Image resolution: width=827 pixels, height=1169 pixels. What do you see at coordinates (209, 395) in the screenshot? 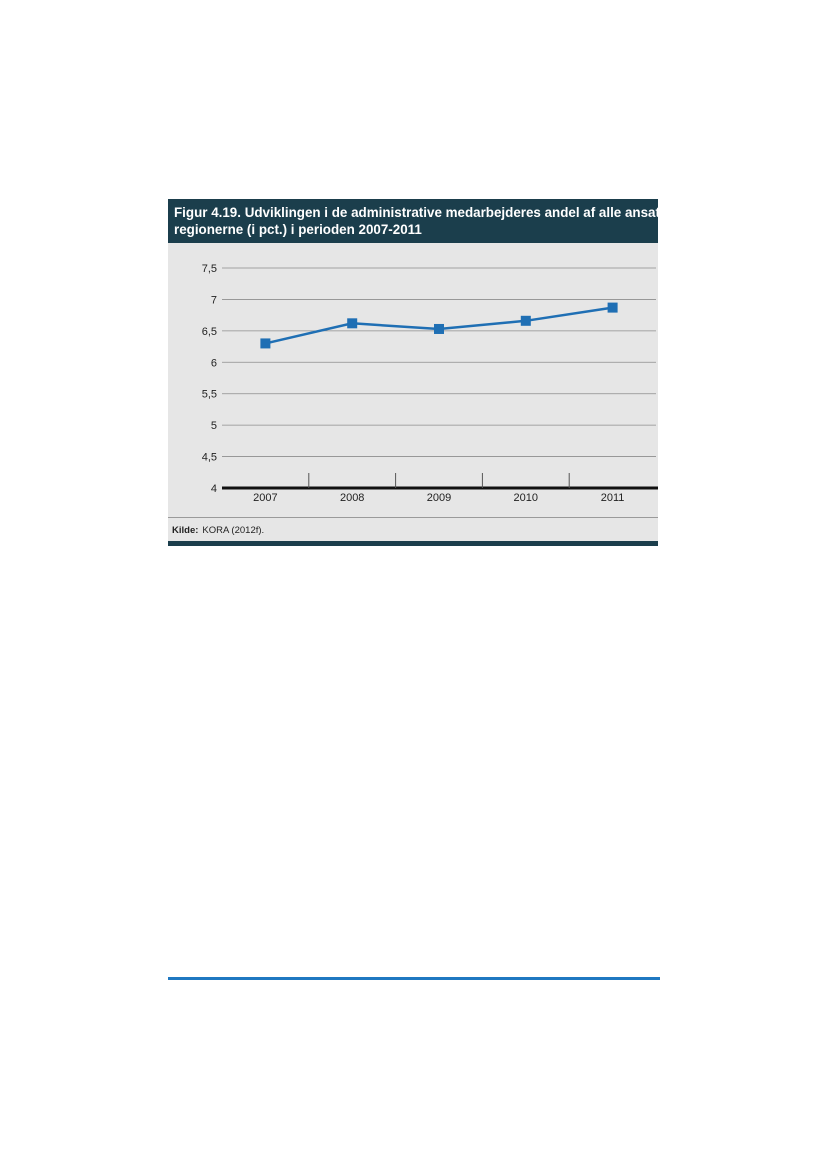
I see `y-tick-label: 5,5` at bounding box center [209, 395].